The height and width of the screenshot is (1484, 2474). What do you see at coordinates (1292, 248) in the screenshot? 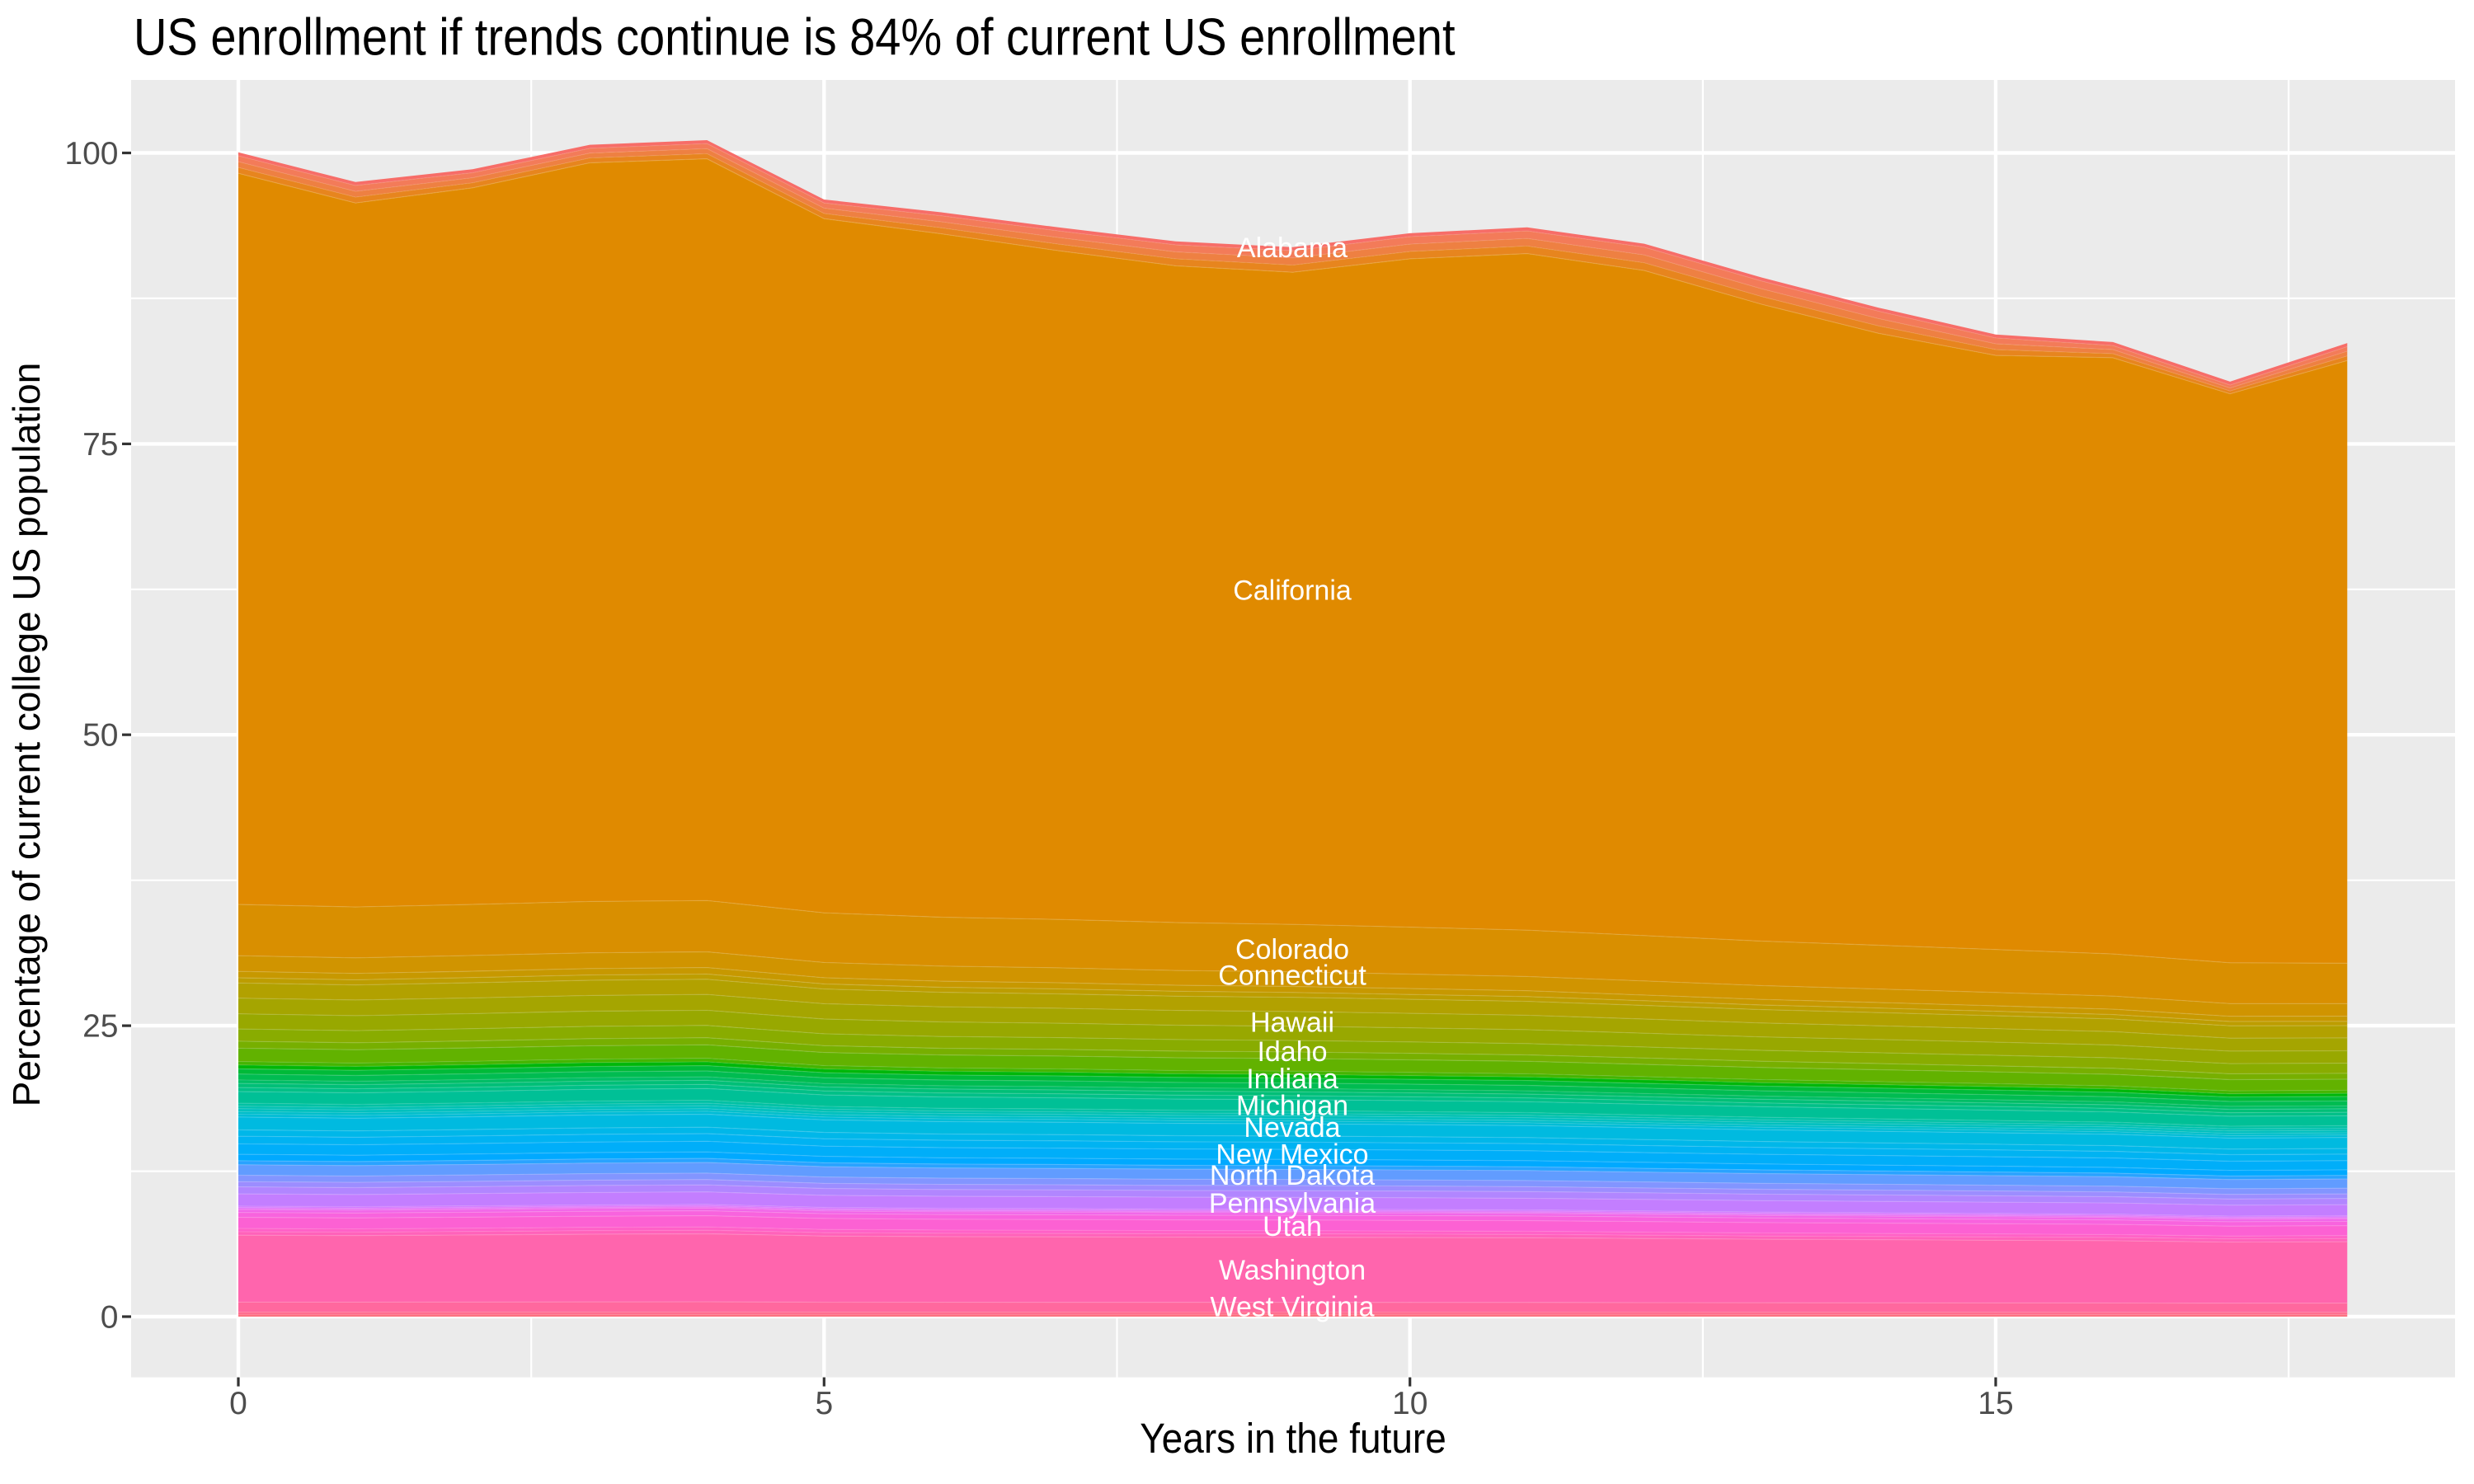
I see `svg-text: Alabama` at bounding box center [1292, 248].